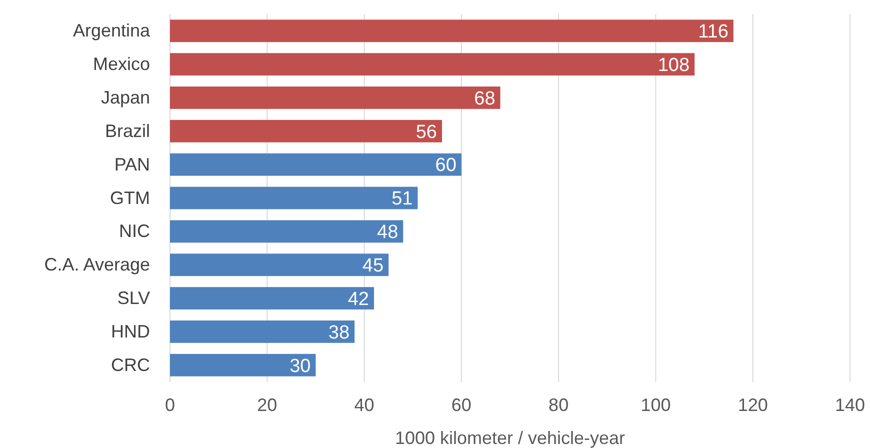 This screenshot has height=448, width=871. Describe the element at coordinates (130, 364) in the screenshot. I see `y-tick-label: CRC` at that location.